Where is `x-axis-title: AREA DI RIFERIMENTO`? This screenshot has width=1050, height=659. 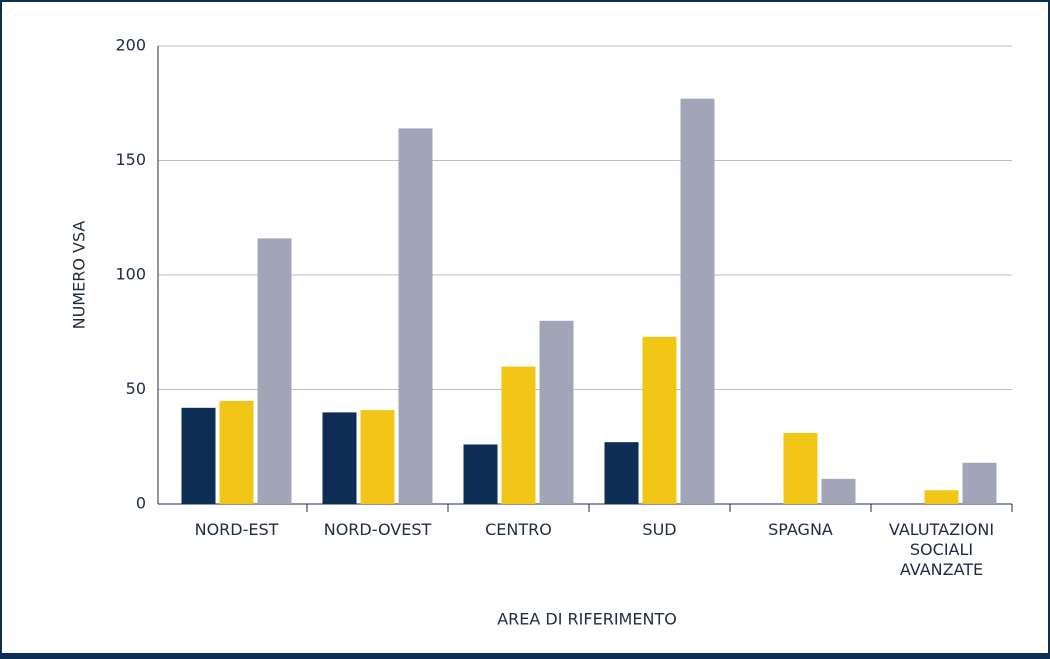 x-axis-title: AREA DI RIFERIMENTO is located at coordinates (587, 619).